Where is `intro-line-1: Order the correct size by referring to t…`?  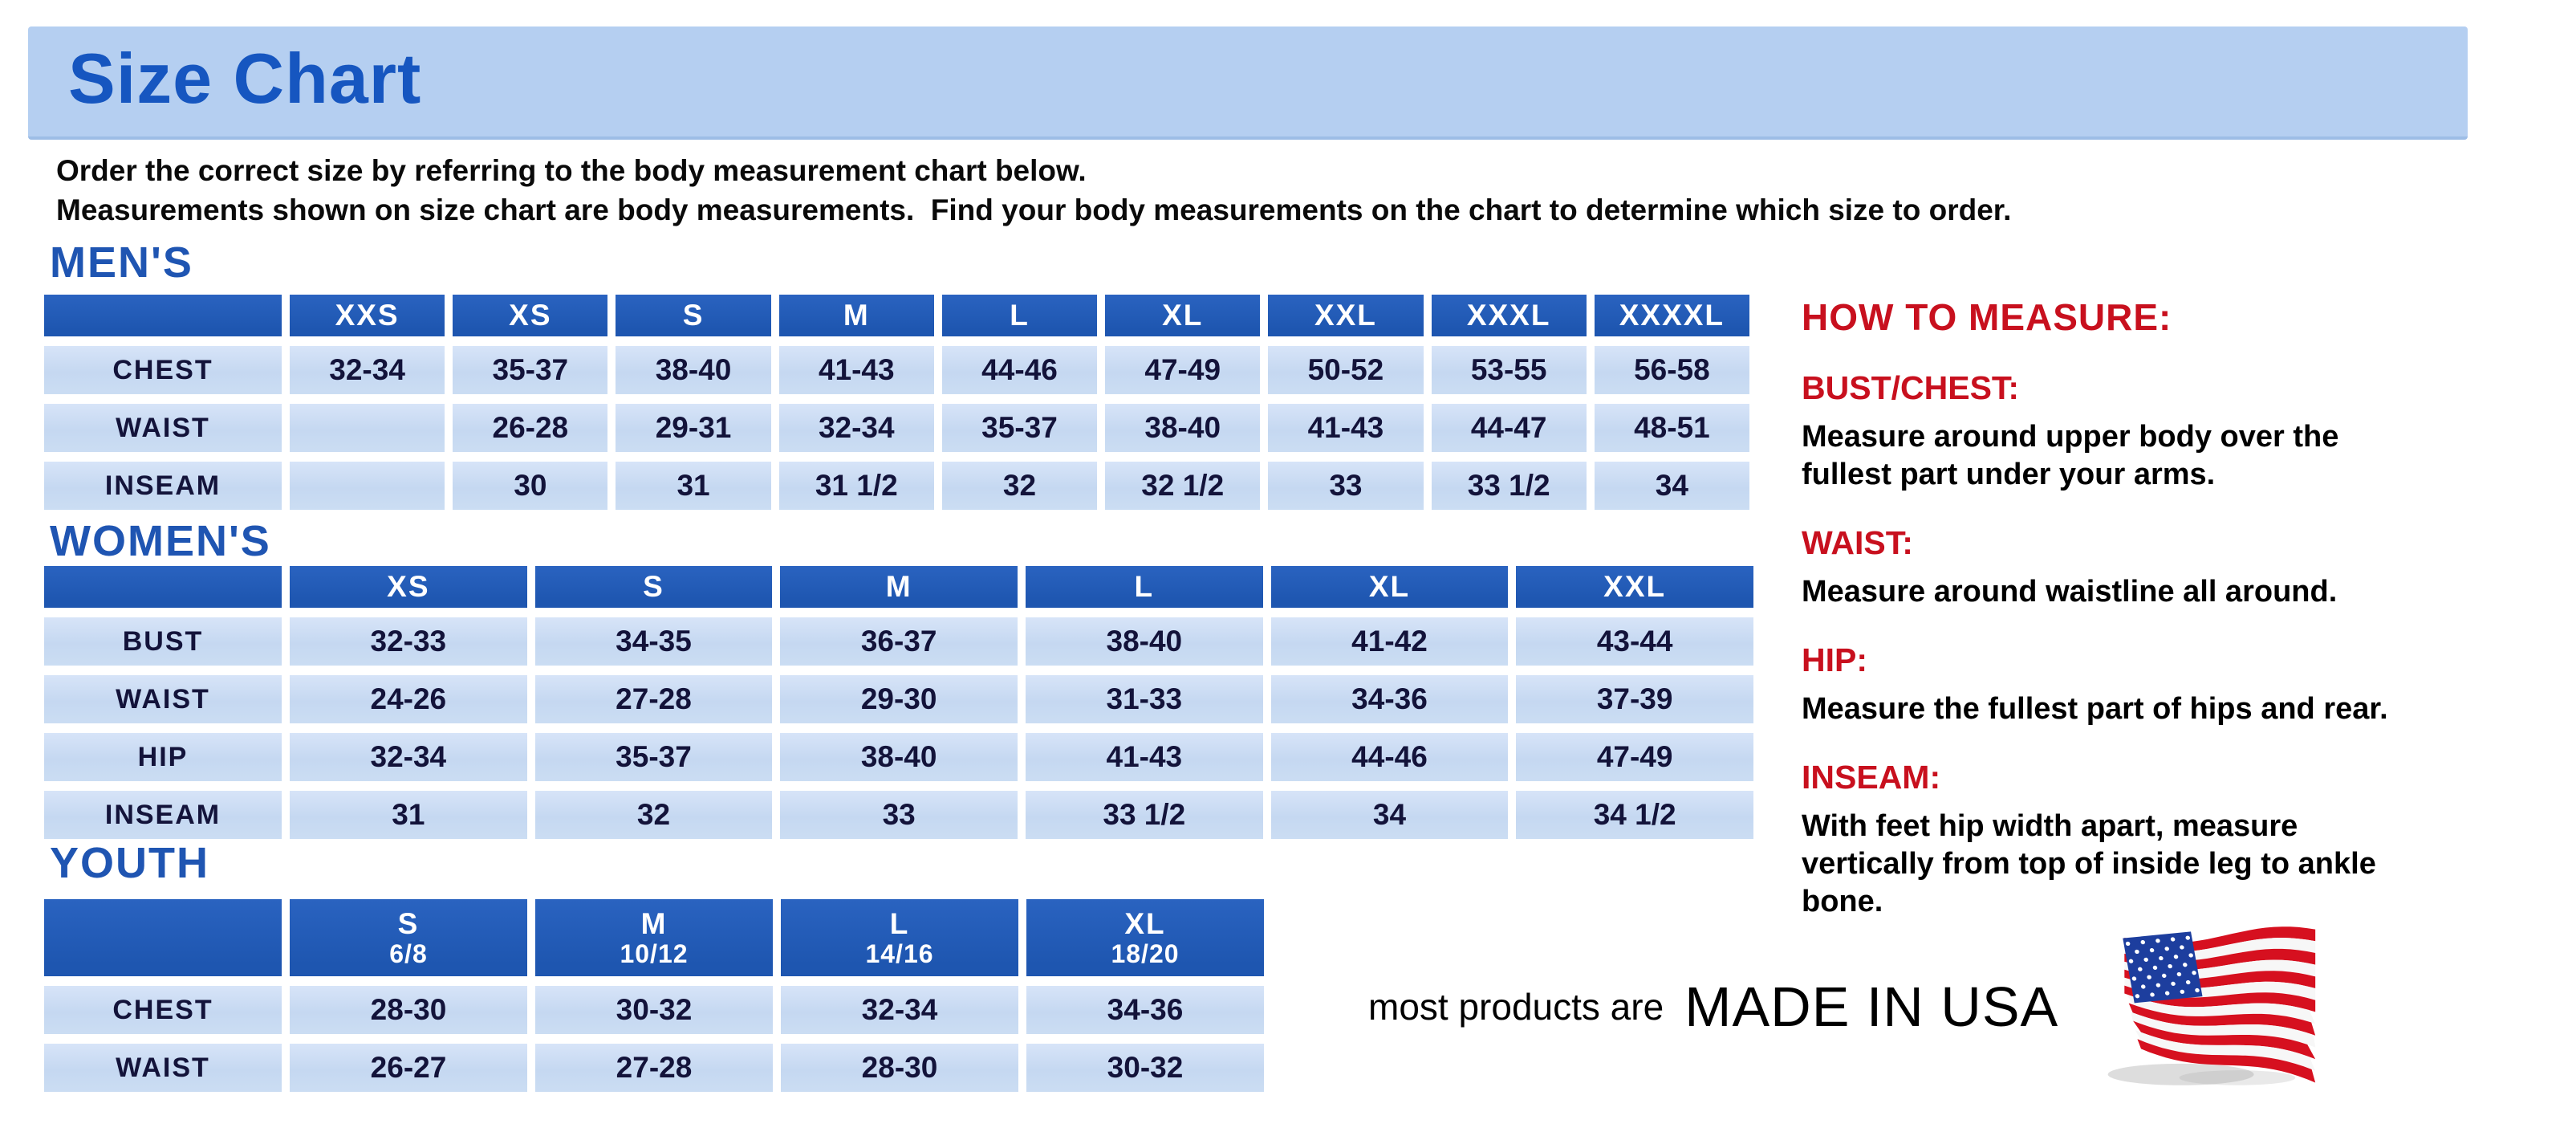 intro-line-1: Order the correct size by referring to t… is located at coordinates (572, 170).